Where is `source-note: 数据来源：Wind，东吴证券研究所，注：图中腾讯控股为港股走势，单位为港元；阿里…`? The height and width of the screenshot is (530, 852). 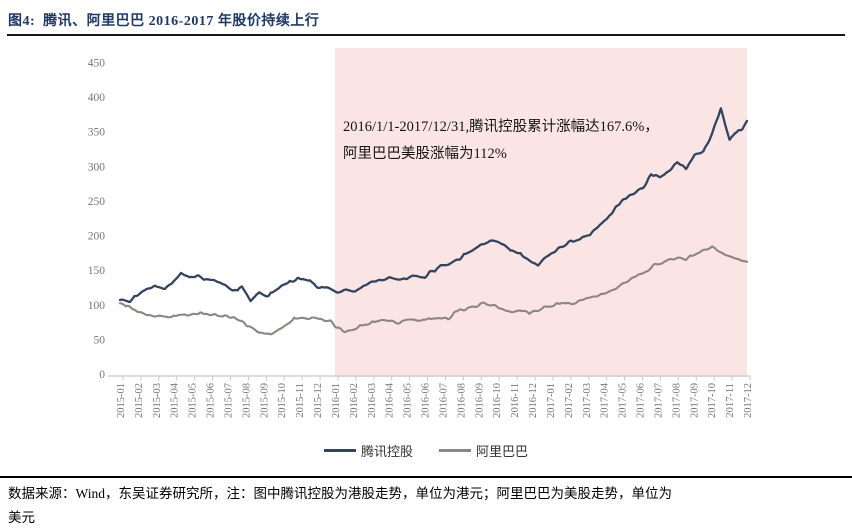
source-note: 数据来源：Wind，东吴证券研究所，注：图中腾讯控股为港股走势，单位为港元；阿里… is located at coordinates (426, 506).